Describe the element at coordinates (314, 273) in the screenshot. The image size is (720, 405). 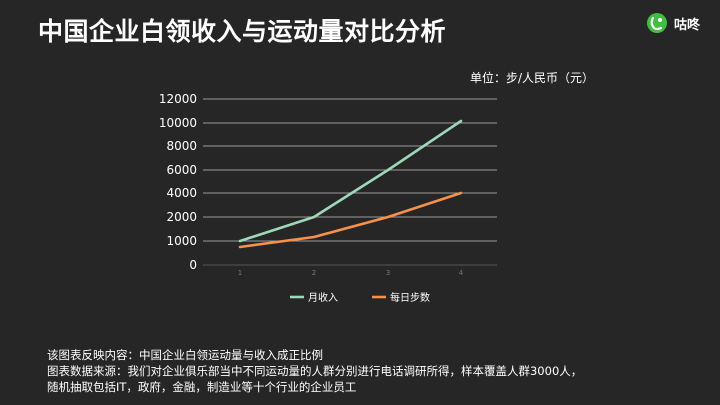
I see `x-tick-label: 2` at that location.